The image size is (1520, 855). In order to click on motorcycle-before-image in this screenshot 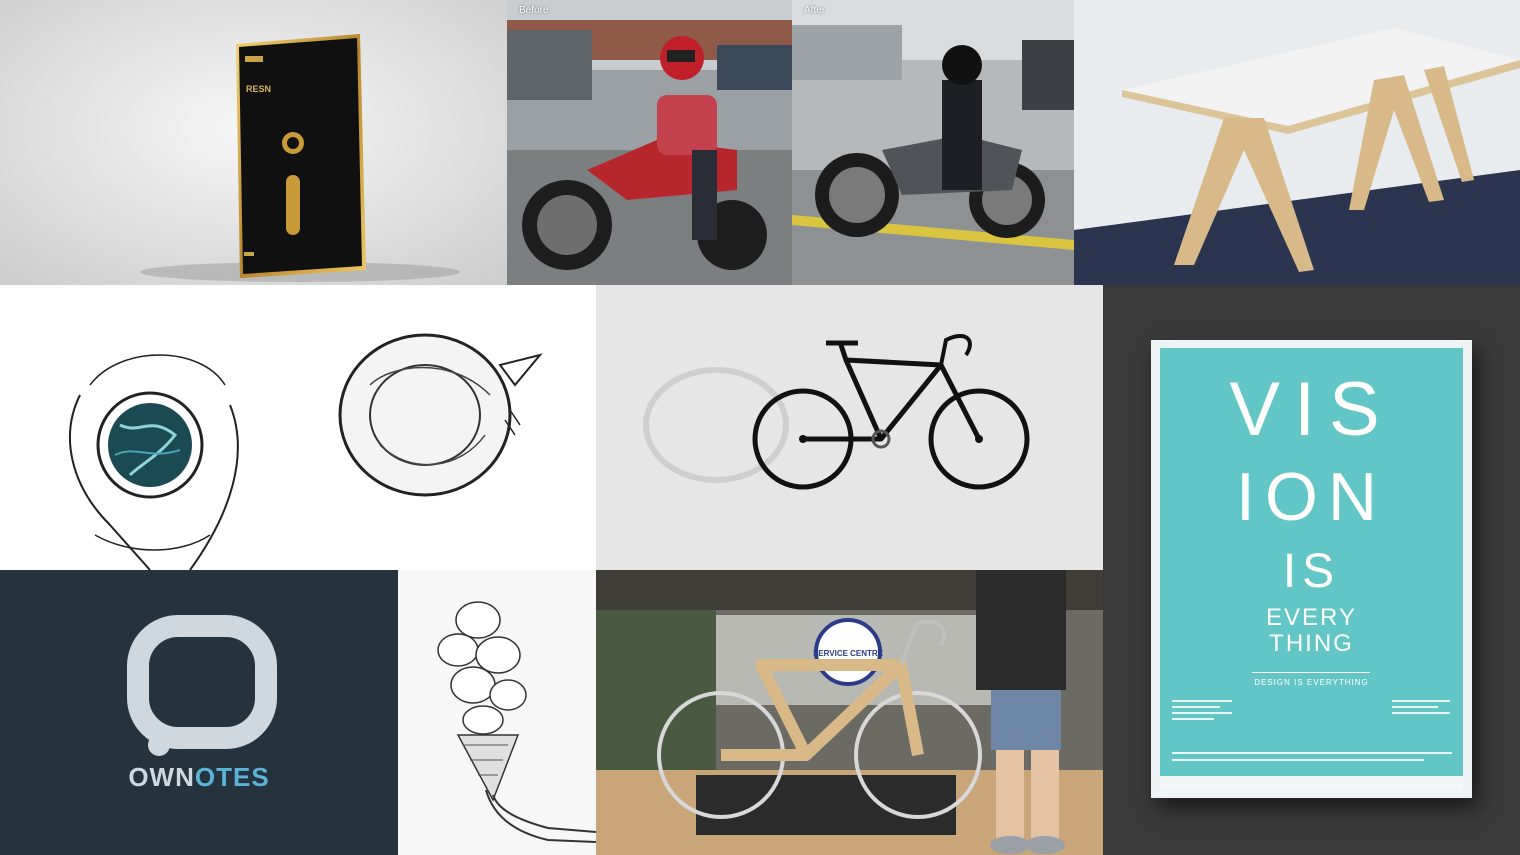, I will do `click(649, 142)`.